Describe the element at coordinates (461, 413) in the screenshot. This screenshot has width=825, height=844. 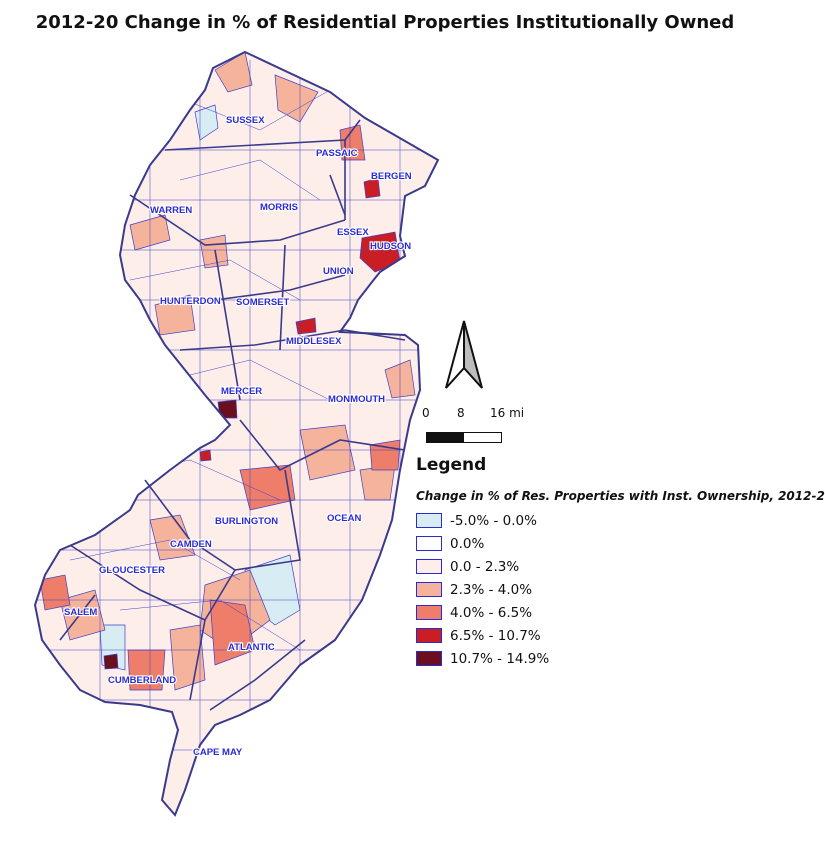
I see `scale-tick-8: 8` at that location.